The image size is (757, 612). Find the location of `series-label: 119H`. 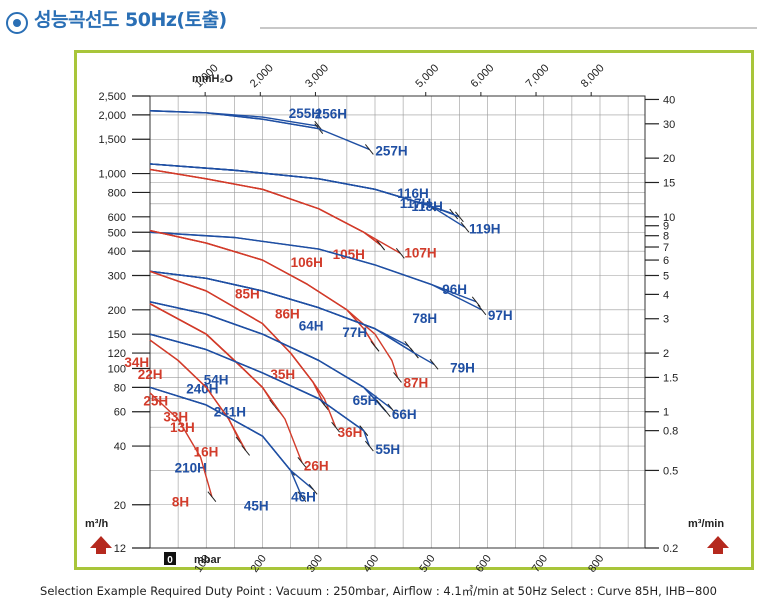

series-label: 119H is located at coordinates (485, 228).